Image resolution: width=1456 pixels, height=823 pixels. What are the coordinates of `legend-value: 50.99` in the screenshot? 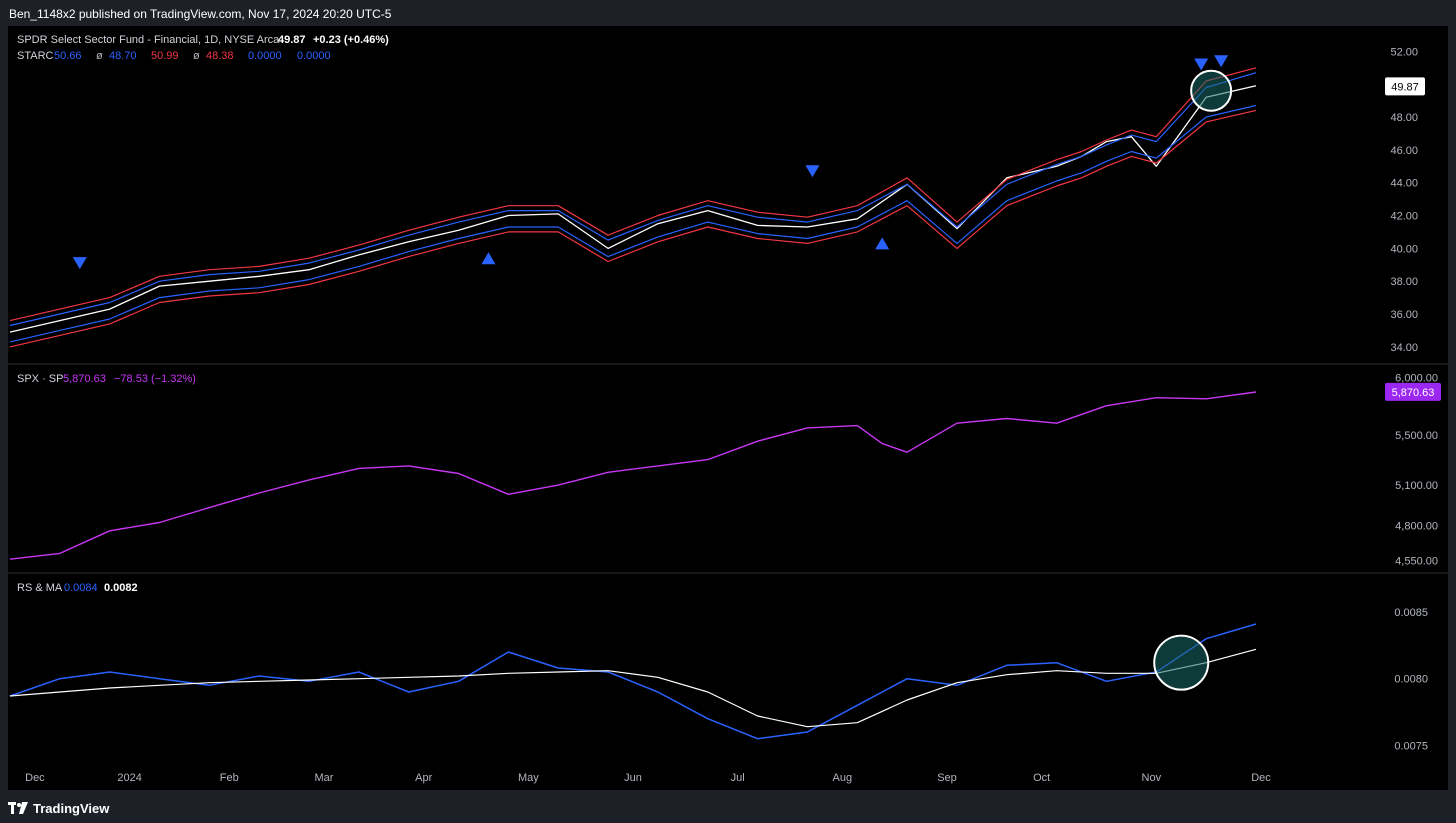 It's located at (165, 56).